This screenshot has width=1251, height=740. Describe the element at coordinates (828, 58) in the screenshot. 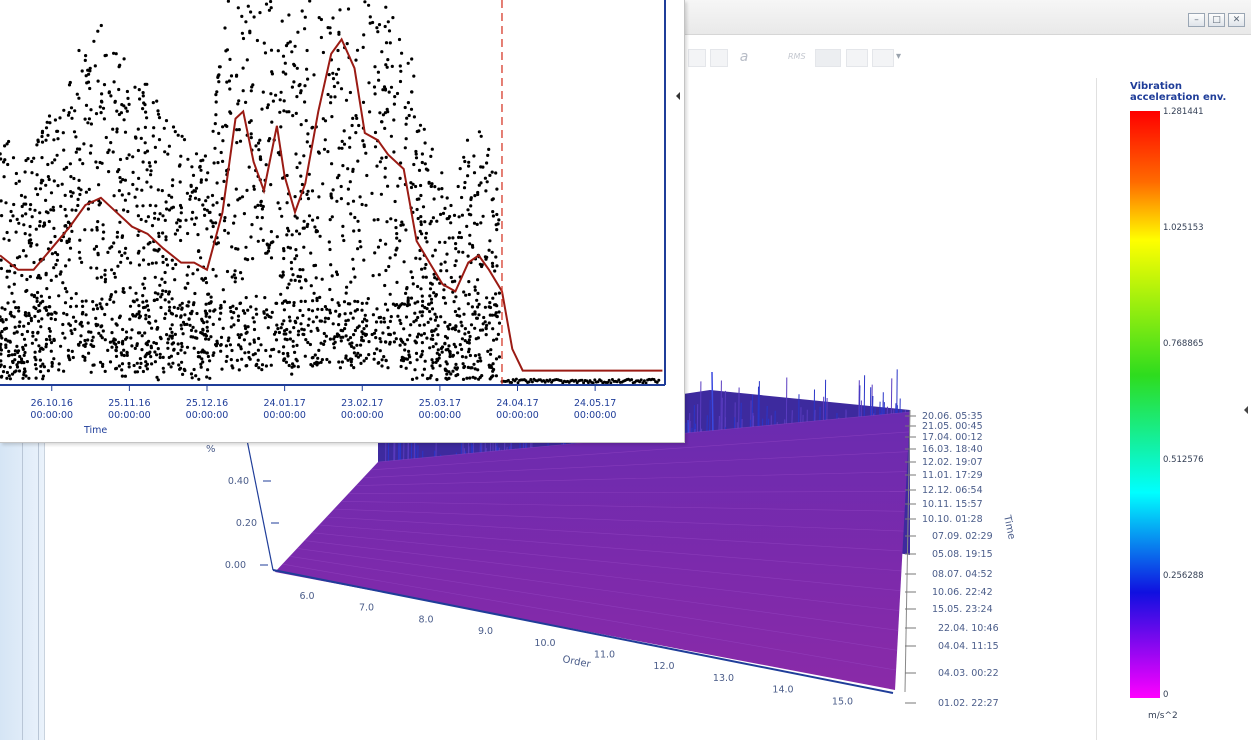

I see `line-icon` at that location.